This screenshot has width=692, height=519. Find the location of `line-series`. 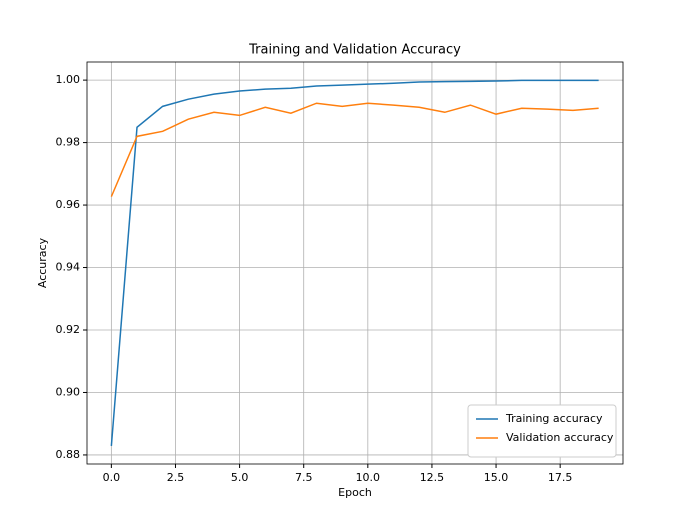

line-series is located at coordinates (354, 149).